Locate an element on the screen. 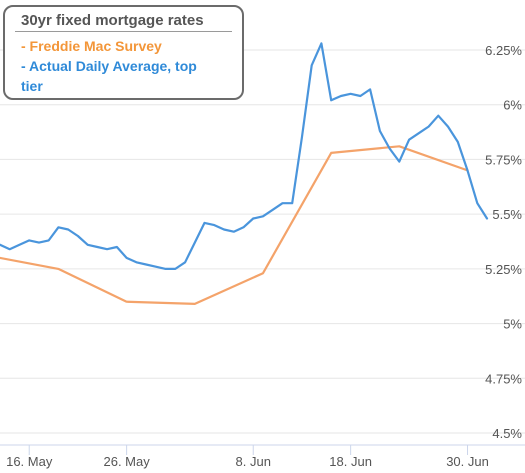 The image size is (525, 473). y-tick-label: 5.75% is located at coordinates (503, 159).